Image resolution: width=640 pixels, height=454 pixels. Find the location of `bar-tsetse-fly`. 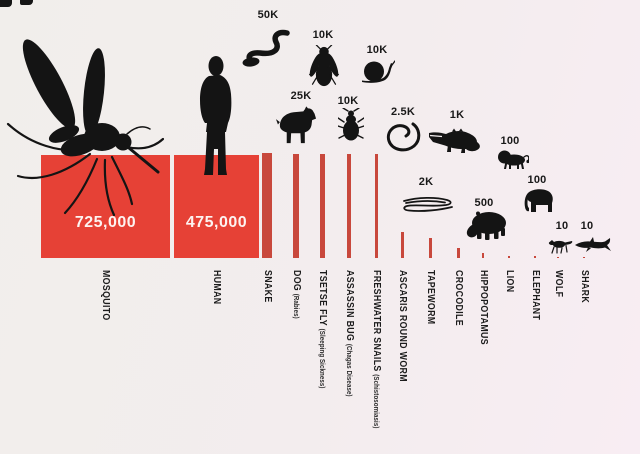

bar-tsetse-fly is located at coordinates (322, 206).